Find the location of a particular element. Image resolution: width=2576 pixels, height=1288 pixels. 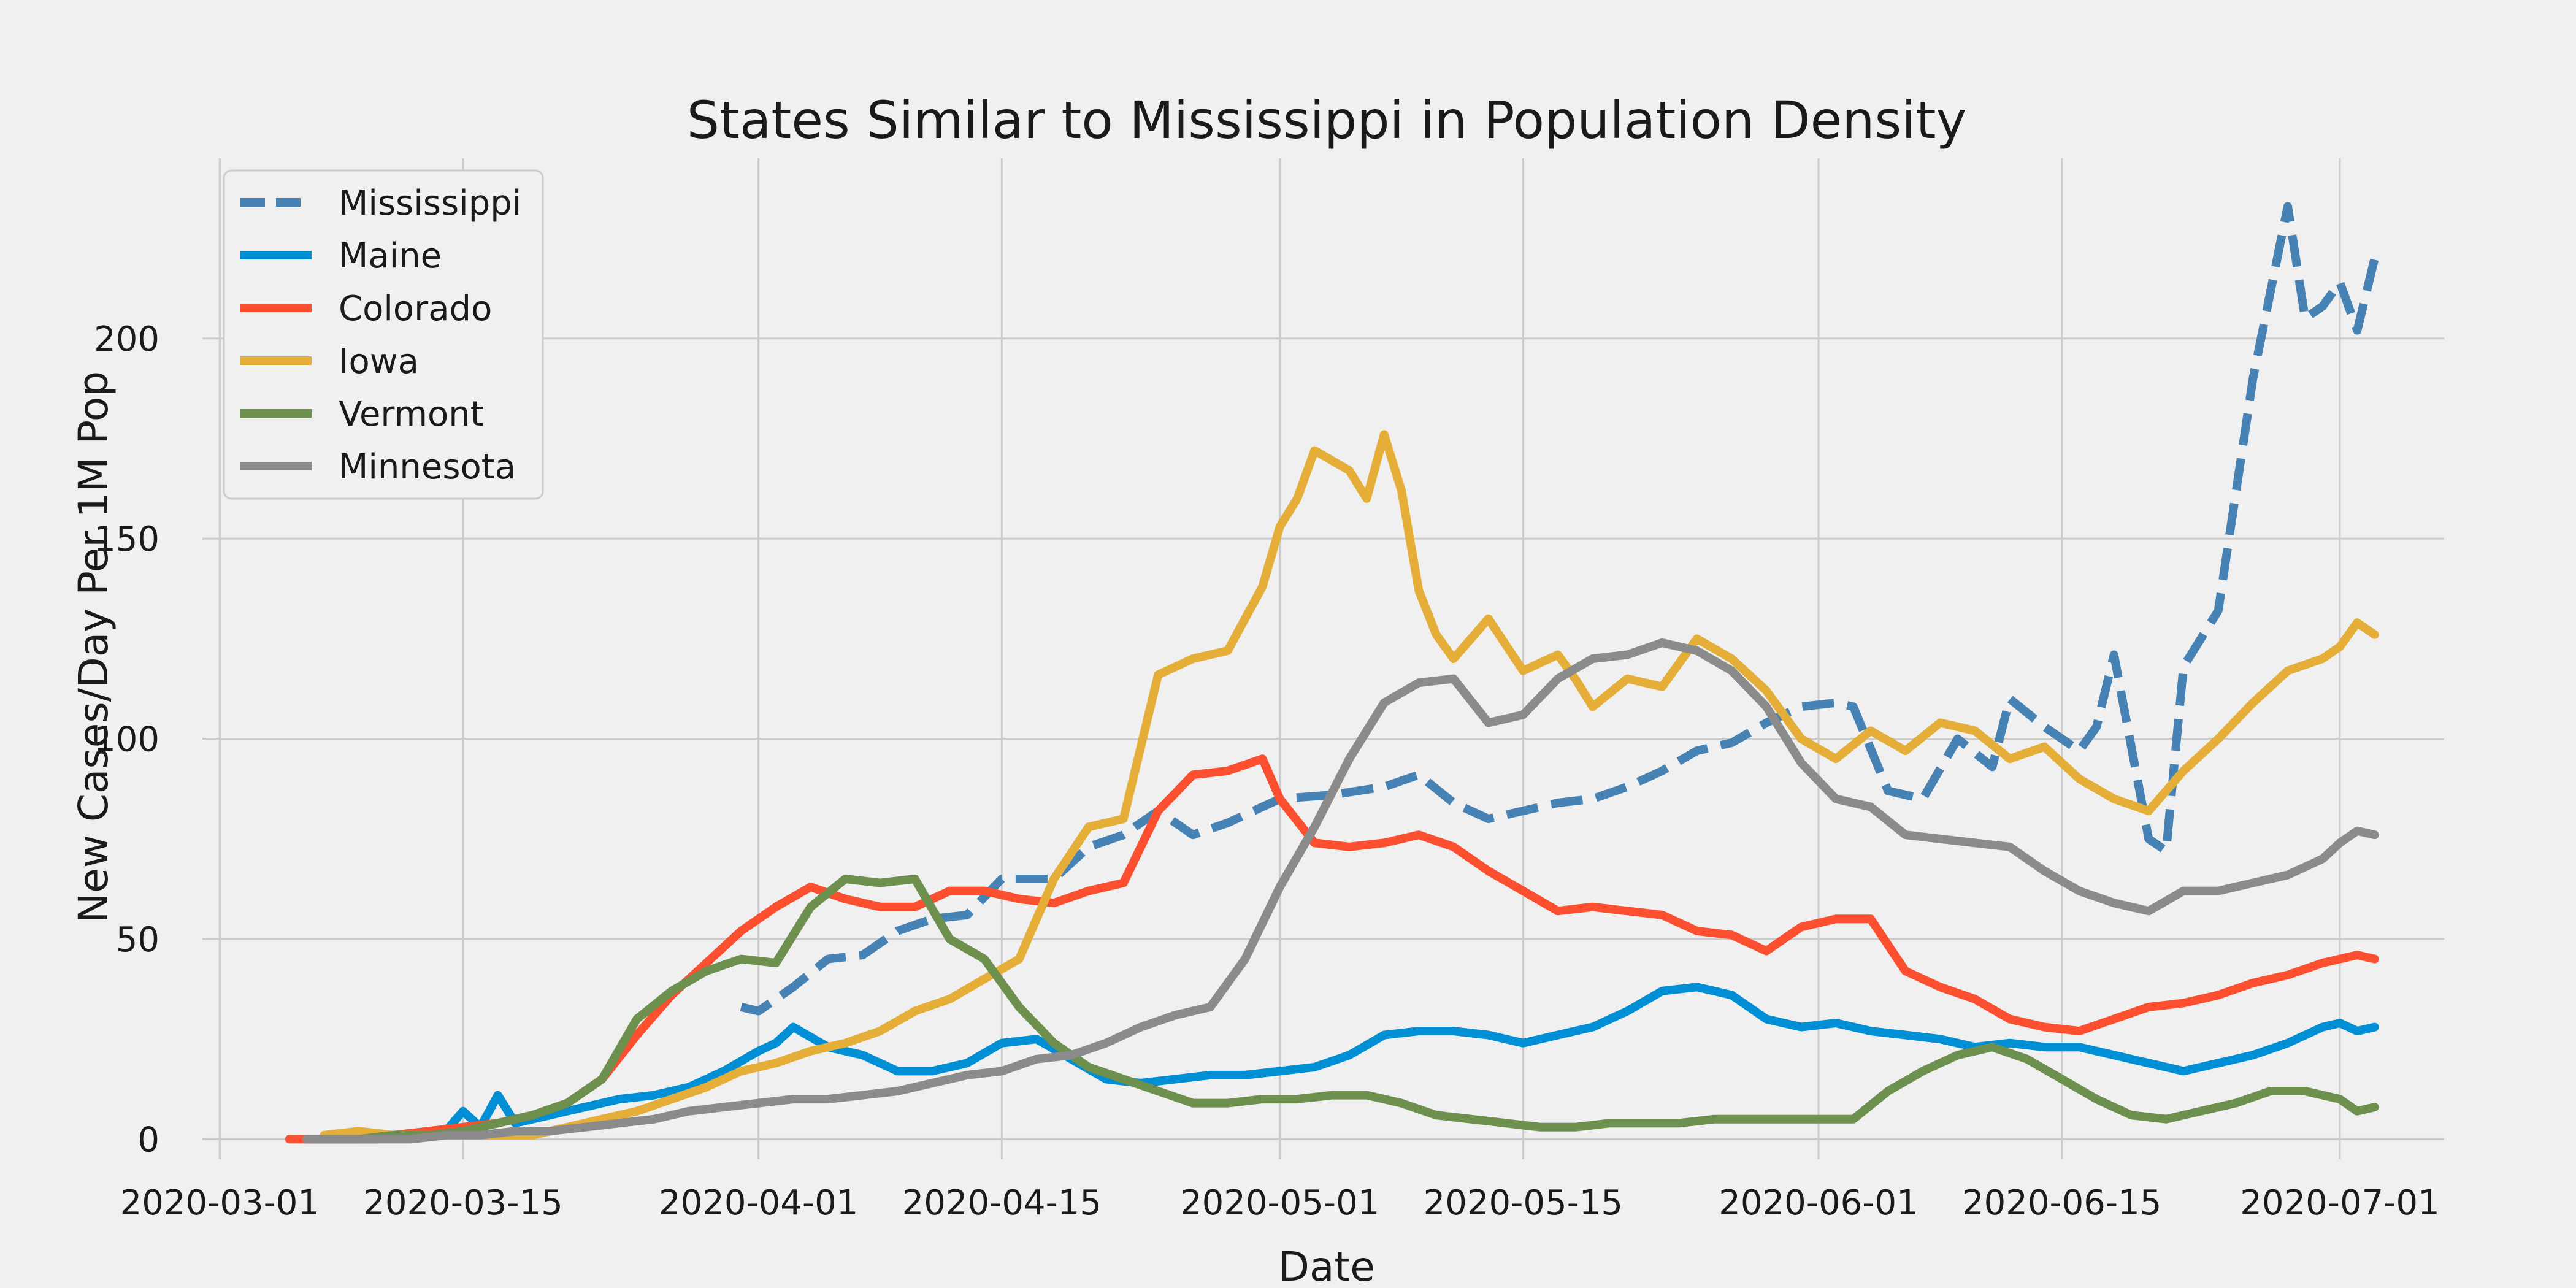

legend-label-minnesota: Minnesota is located at coordinates (427, 467).